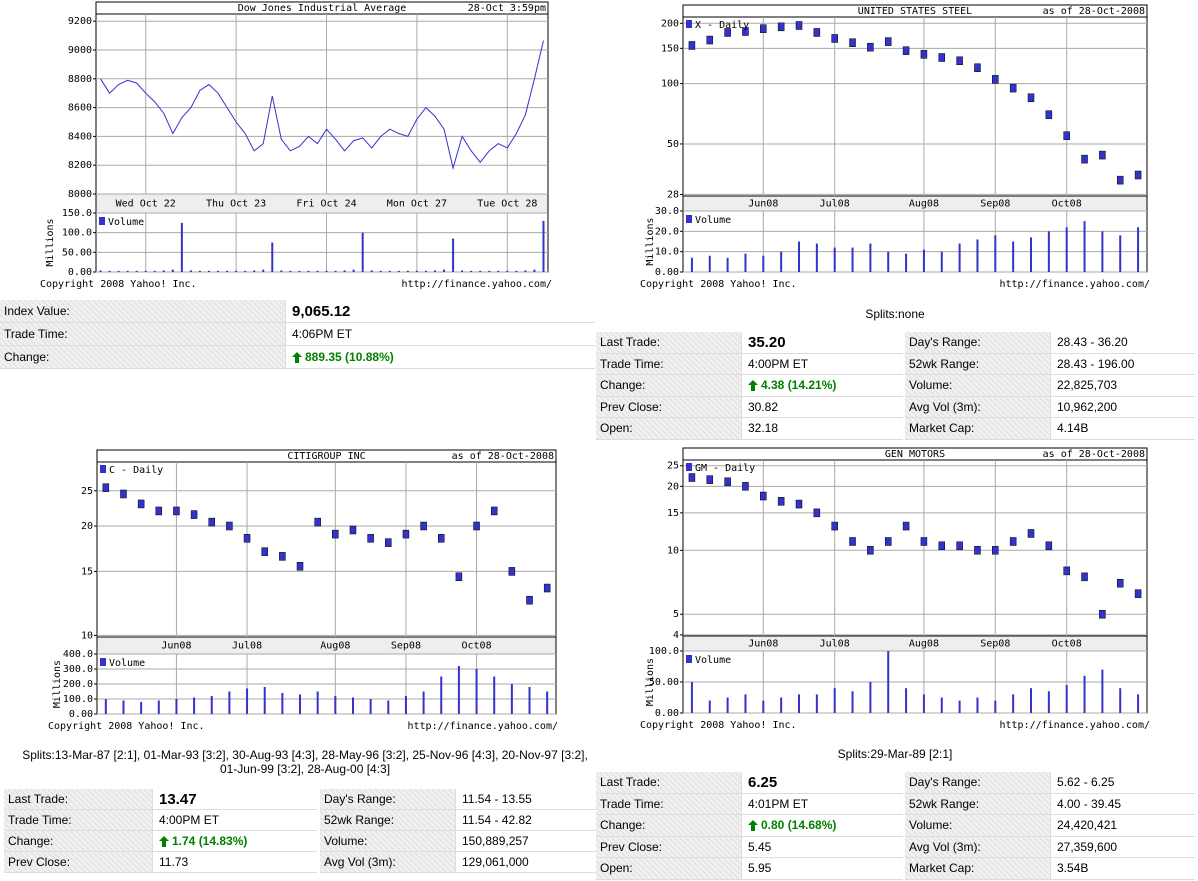 The height and width of the screenshot is (881, 1198). I want to click on quote-row: Avg Vol (3m): 10,962,200, so click(1050, 407).